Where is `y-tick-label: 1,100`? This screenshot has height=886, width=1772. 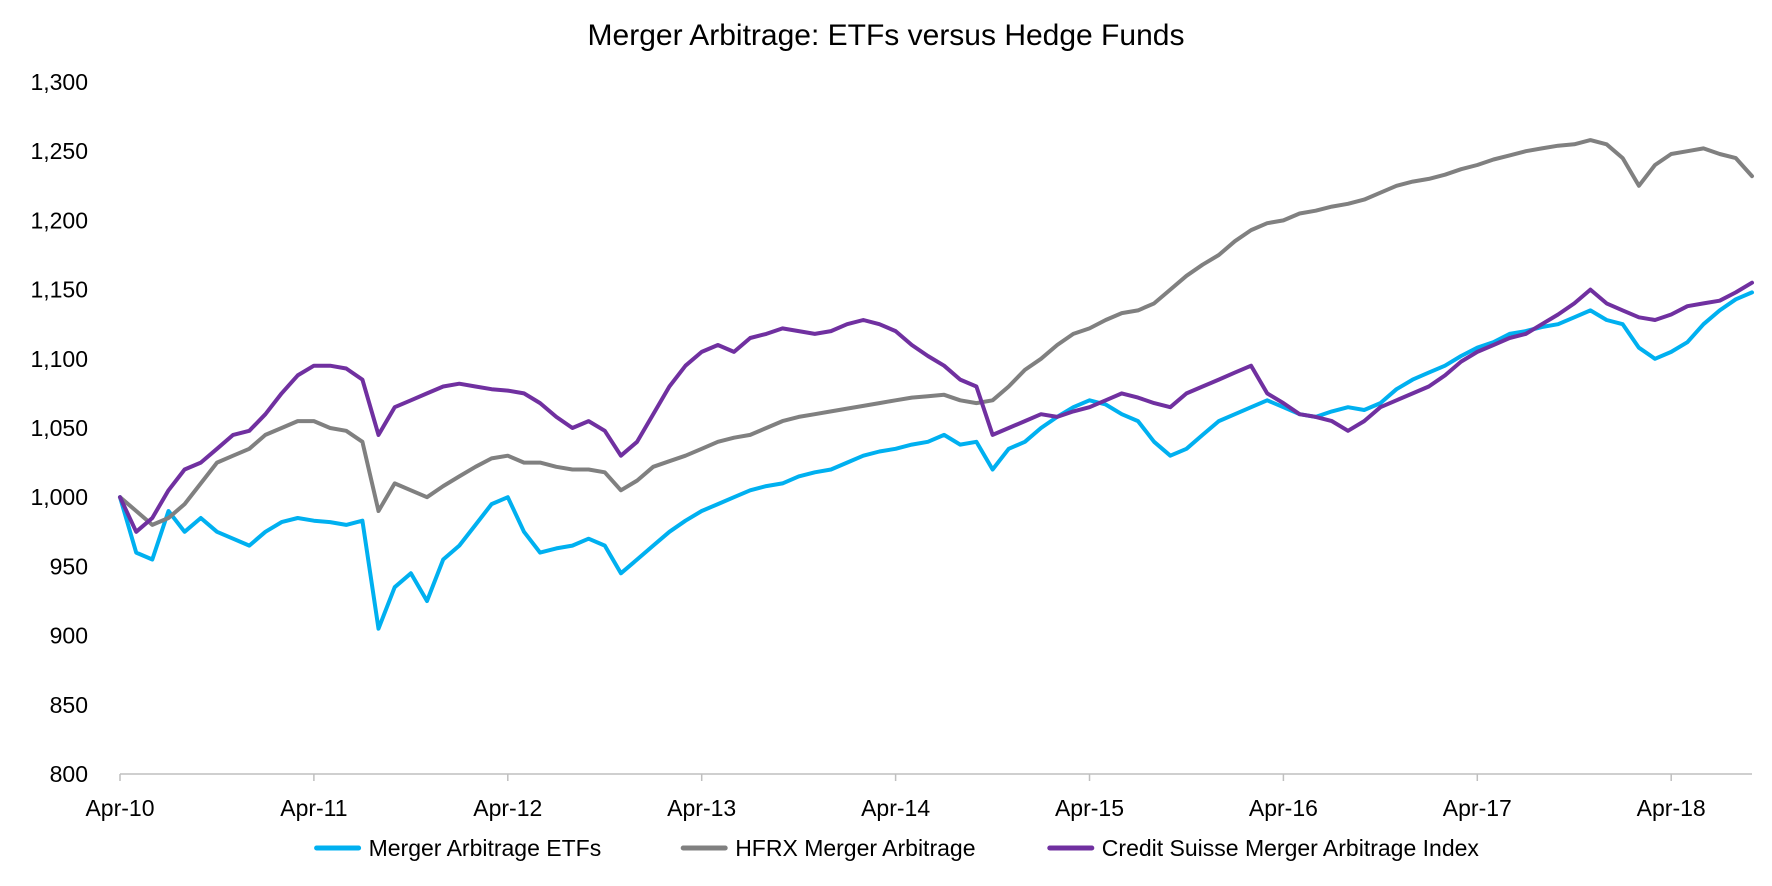
y-tick-label: 1,100 is located at coordinates (59, 359).